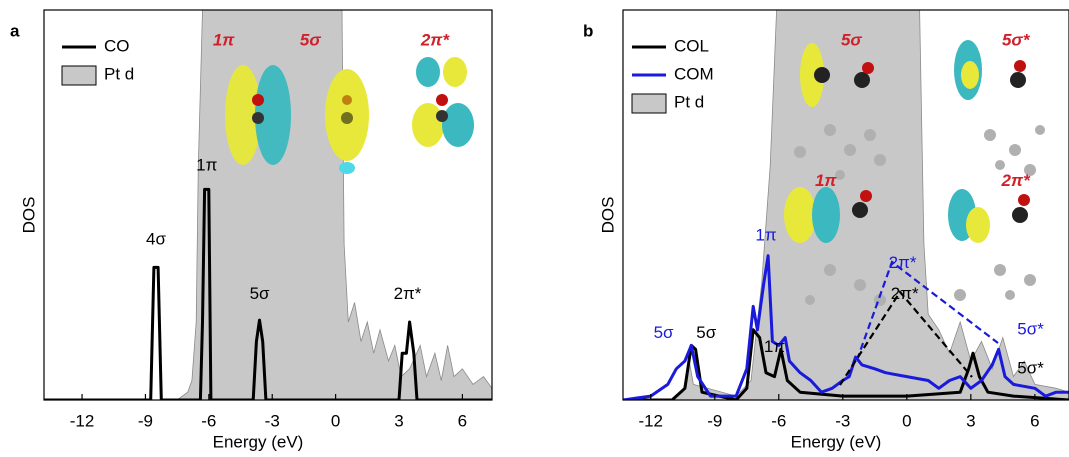 Image resolution: width=1069 pixels, height=457 pixels. Describe the element at coordinates (694, 73) in the screenshot. I see `legend-label: COM` at that location.